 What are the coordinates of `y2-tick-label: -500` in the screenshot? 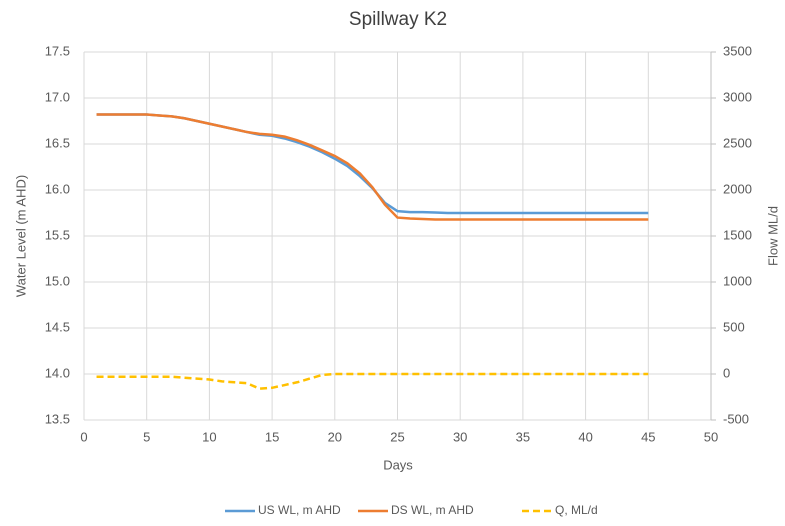 It's located at (736, 418).